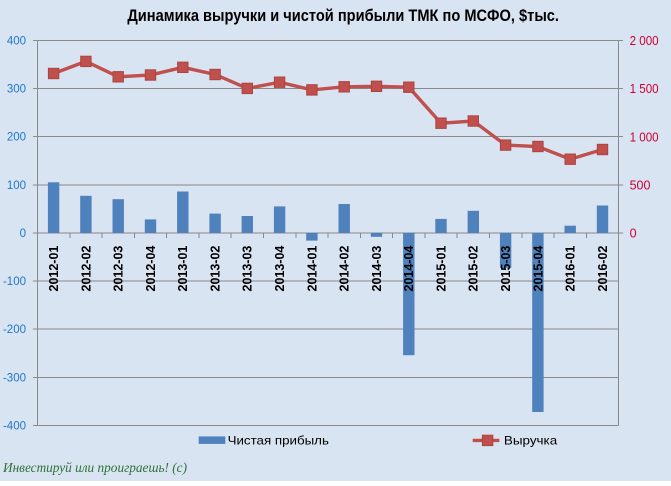  What do you see at coordinates (248, 269) in the screenshot?
I see `svg-text: 2013-03` at bounding box center [248, 269].